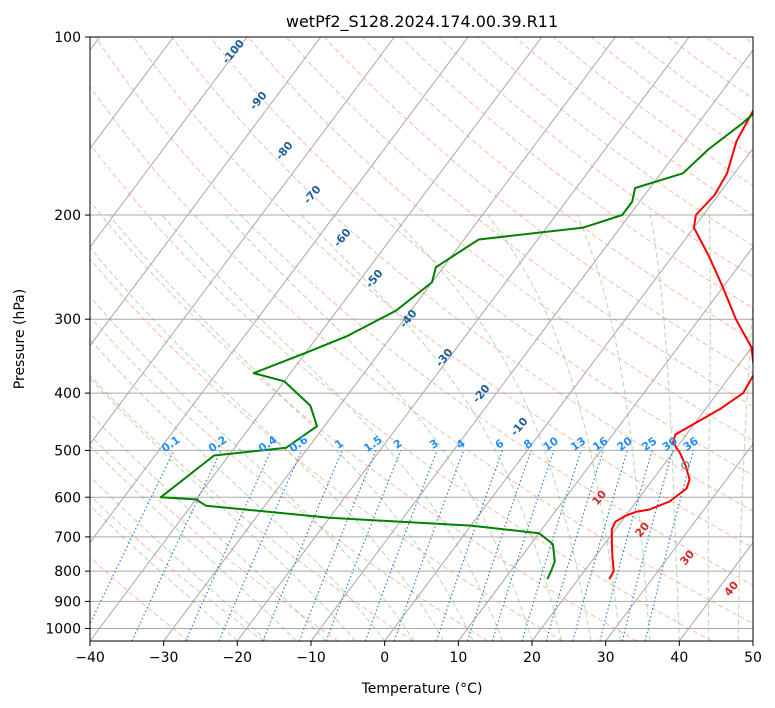 The image size is (775, 708). I want to click on chart-title: wetPf2_S128.2024.174.00.39.R11, so click(422, 22).